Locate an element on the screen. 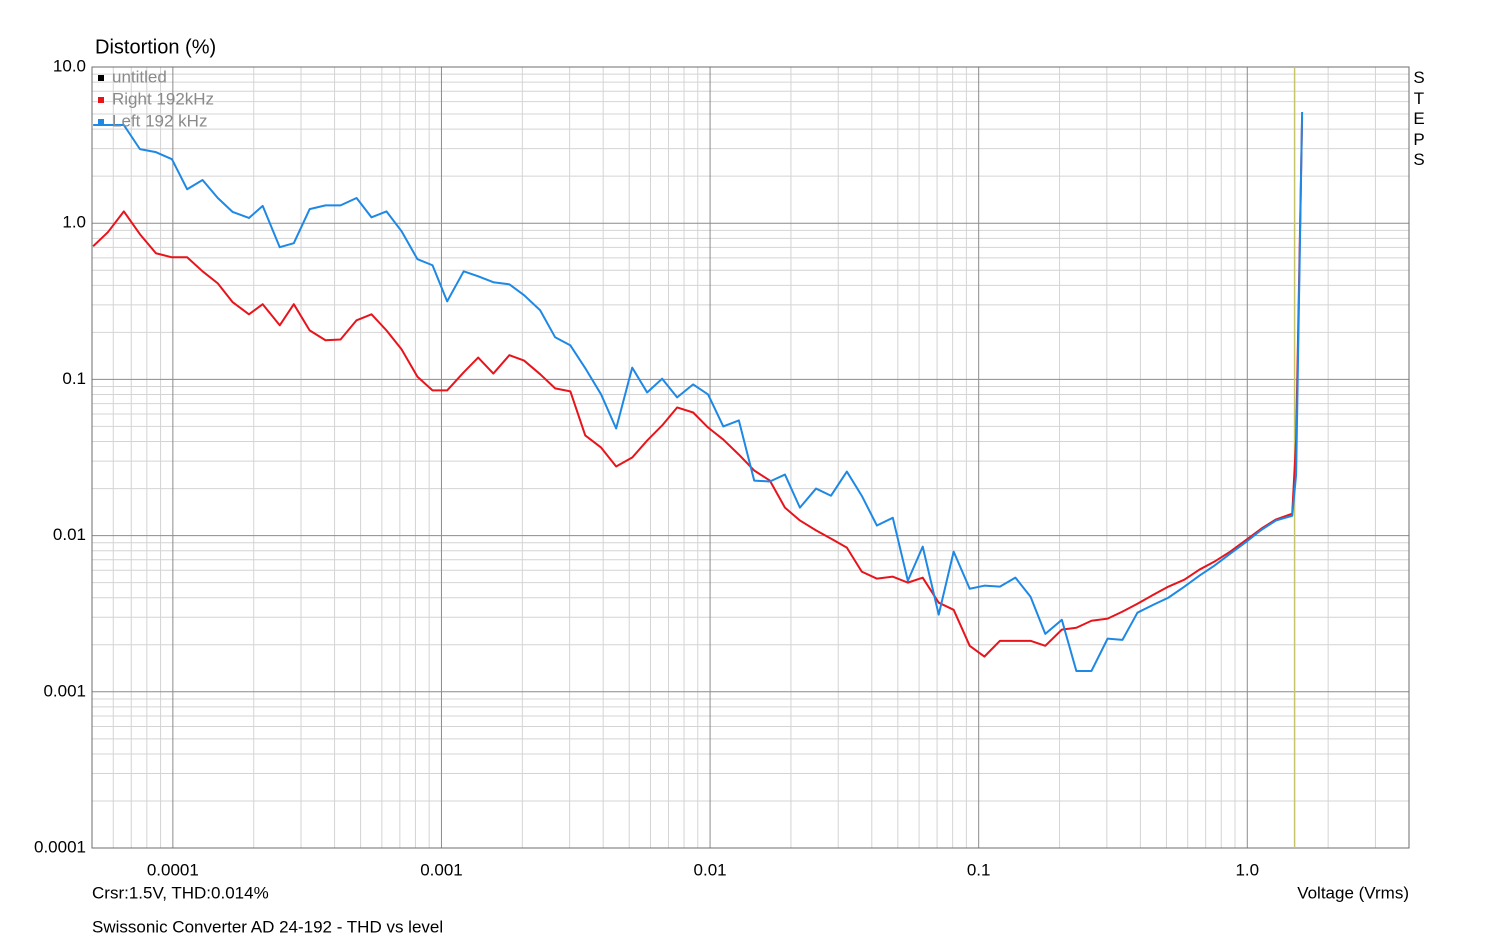 Image resolution: width=1500 pixels, height=942 pixels. y-tick-label: 0.0001 is located at coordinates (60, 846).